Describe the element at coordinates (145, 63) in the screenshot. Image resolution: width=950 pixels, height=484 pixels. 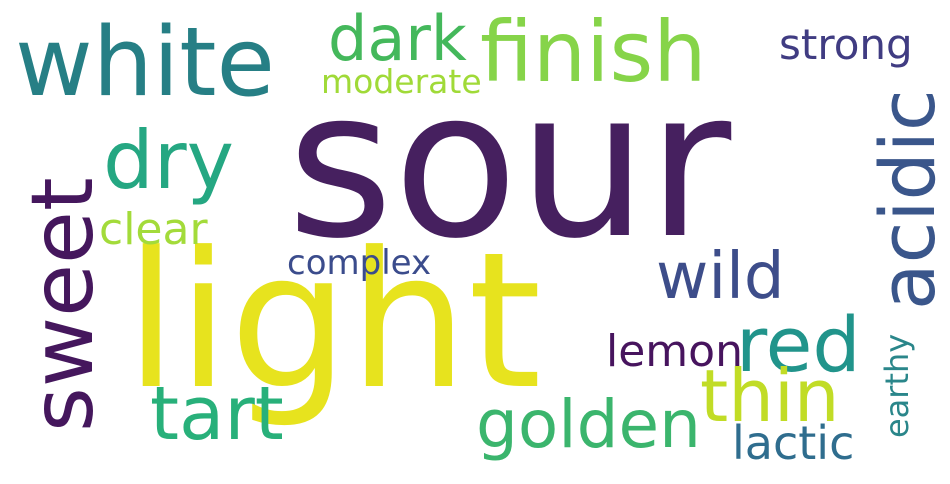
I see `word-white: white` at that location.